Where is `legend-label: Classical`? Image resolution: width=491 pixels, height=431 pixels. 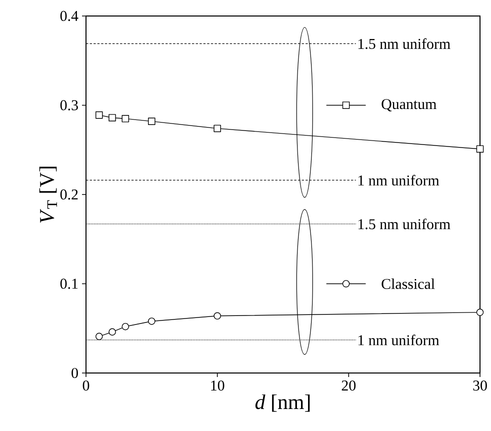 legend-label: Classical is located at coordinates (408, 283).